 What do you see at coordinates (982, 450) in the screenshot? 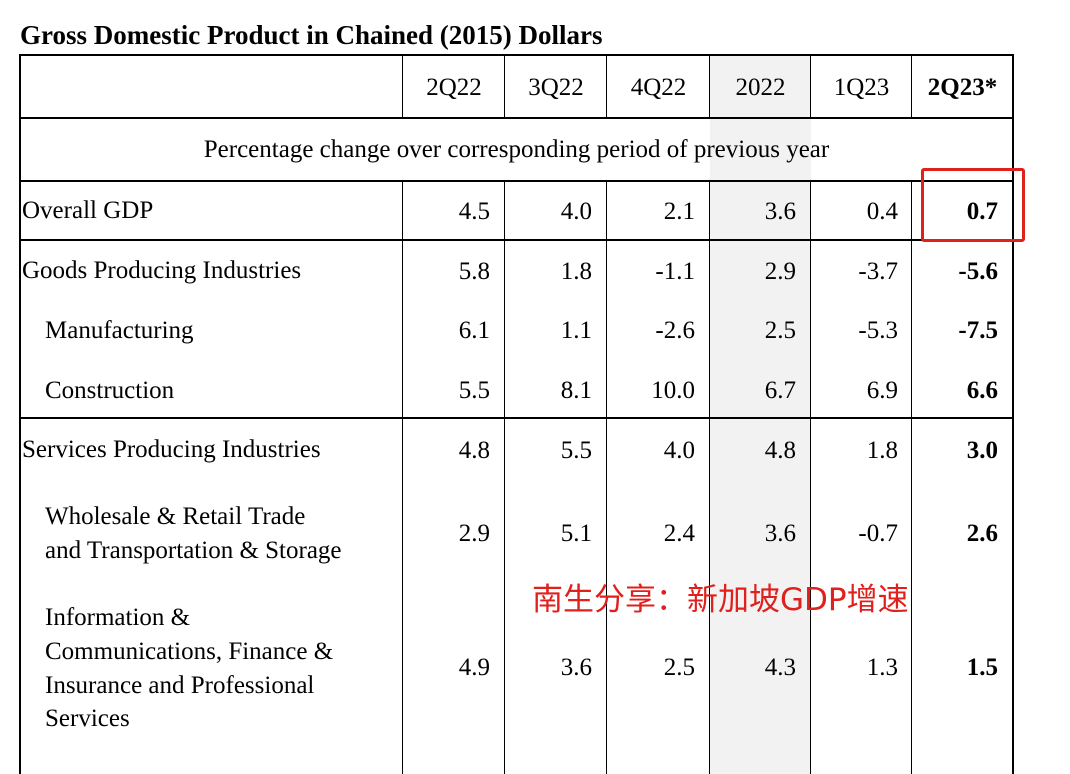
I see `table-cell: 3.0` at bounding box center [982, 450].